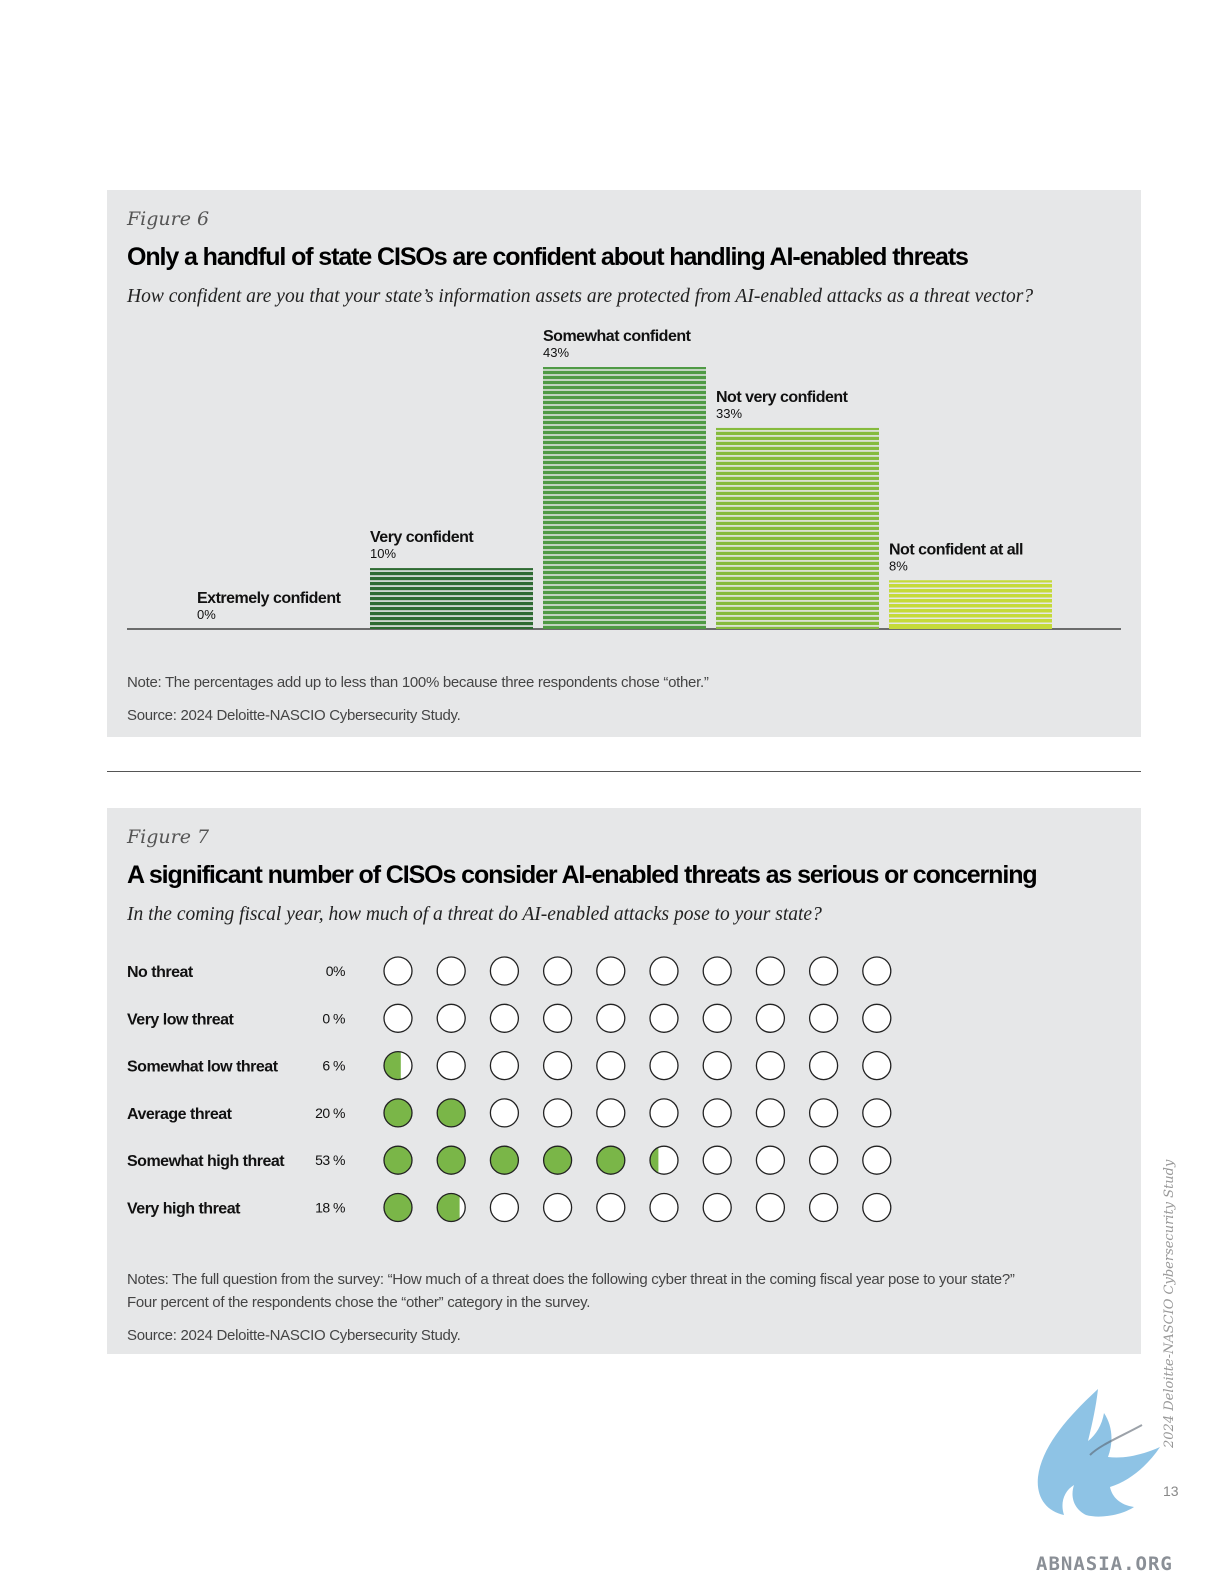 This screenshot has height=1584, width=1224. I want to click on dot-row-value: 6 %, so click(333, 1066).